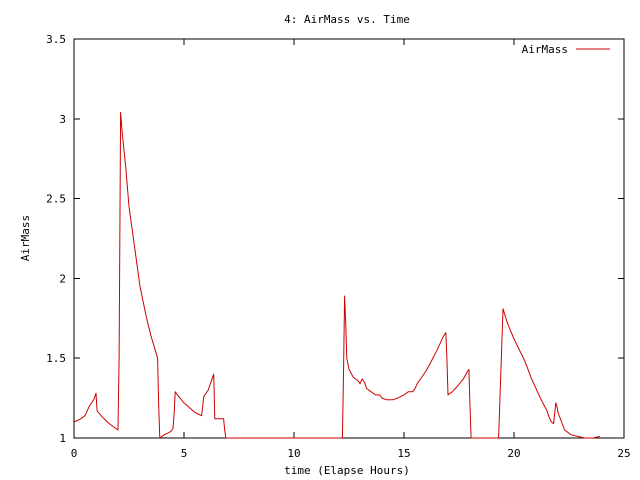 The height and width of the screenshot is (480, 640). I want to click on x-tick-label: 5, so click(184, 453).